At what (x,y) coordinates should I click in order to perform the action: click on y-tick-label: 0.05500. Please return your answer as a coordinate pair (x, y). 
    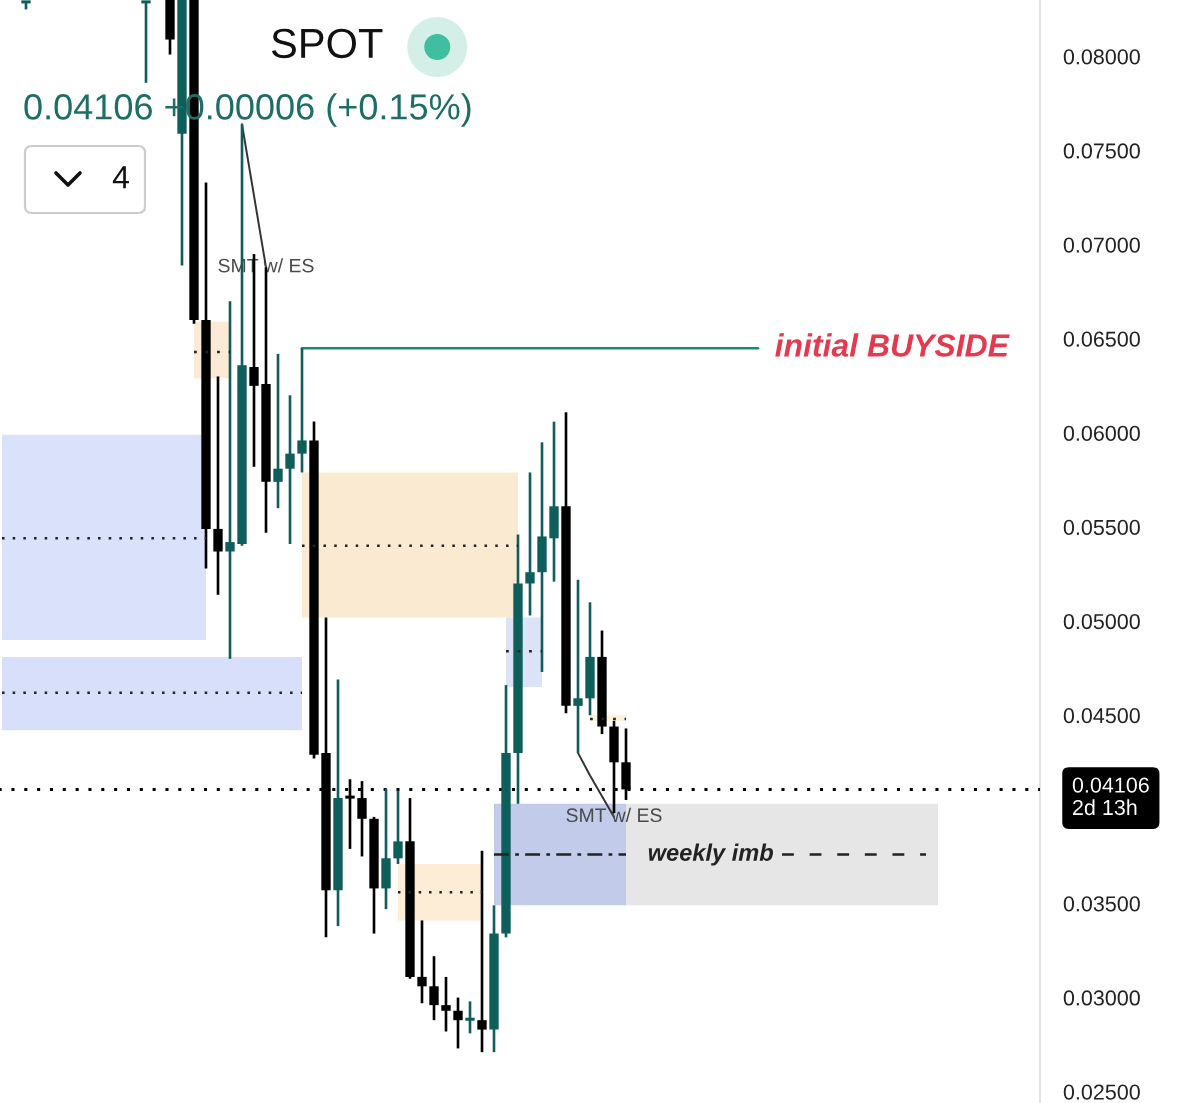
    Looking at the image, I should click on (1101, 527).